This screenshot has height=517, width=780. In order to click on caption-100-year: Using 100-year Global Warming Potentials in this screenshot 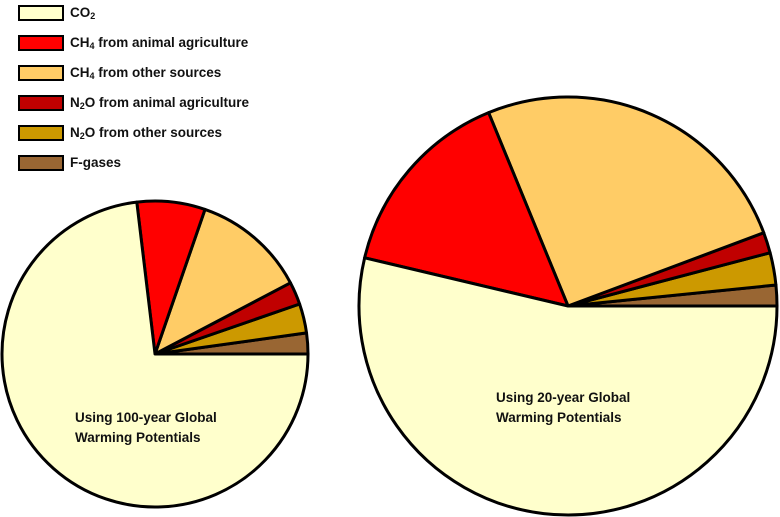, I will do `click(146, 428)`.